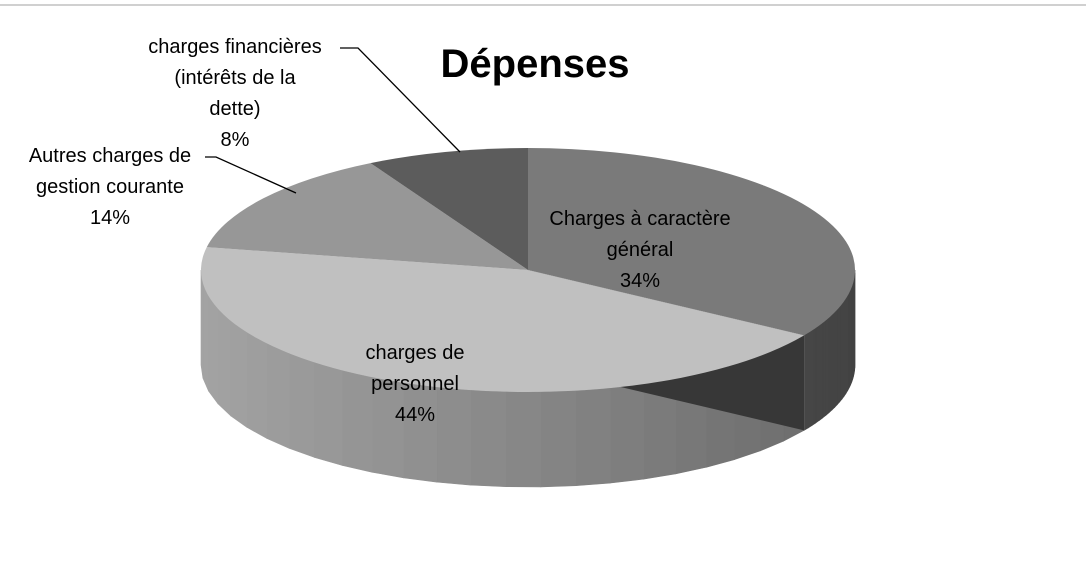 This screenshot has width=1086, height=587. Describe the element at coordinates (640, 281) in the screenshot. I see `value-label: 34%` at that location.